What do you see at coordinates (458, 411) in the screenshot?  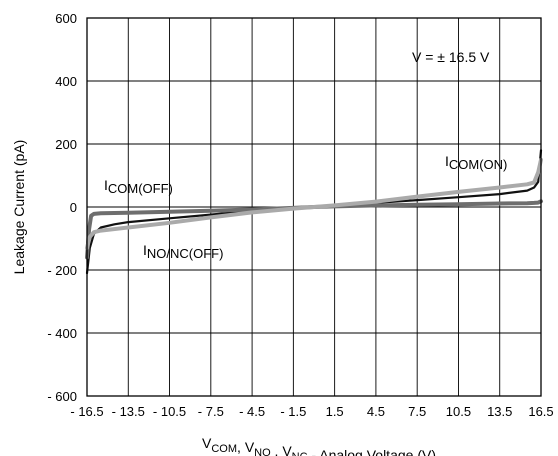 I see `x-tick-label: 10.5` at bounding box center [458, 411].